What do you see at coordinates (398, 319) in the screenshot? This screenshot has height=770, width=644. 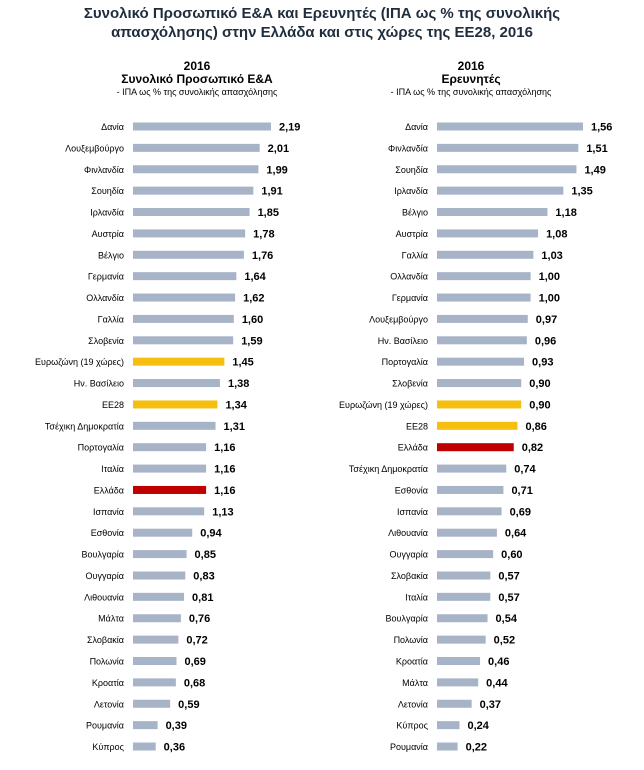 I see `right-category-label: Λουξεμβούργο` at bounding box center [398, 319].